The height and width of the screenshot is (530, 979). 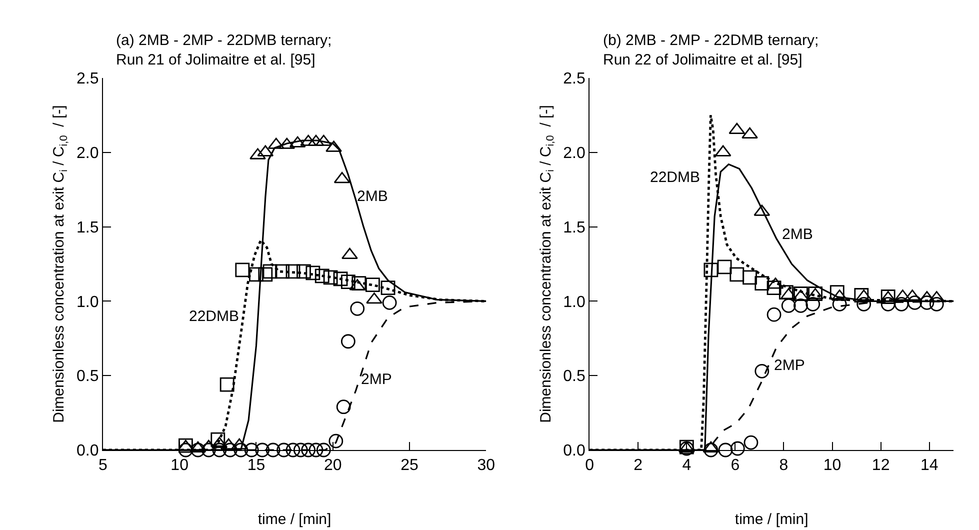 What do you see at coordinates (103, 465) in the screenshot?
I see `x-tick-label: 5` at bounding box center [103, 465].